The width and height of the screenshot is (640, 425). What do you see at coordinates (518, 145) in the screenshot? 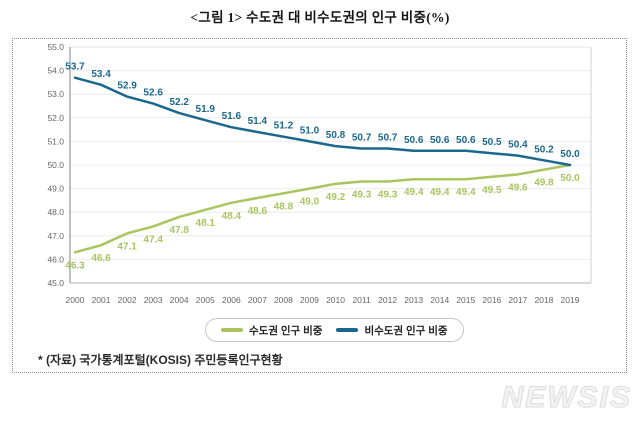
I see `svg-text: 50.4` at bounding box center [518, 145].